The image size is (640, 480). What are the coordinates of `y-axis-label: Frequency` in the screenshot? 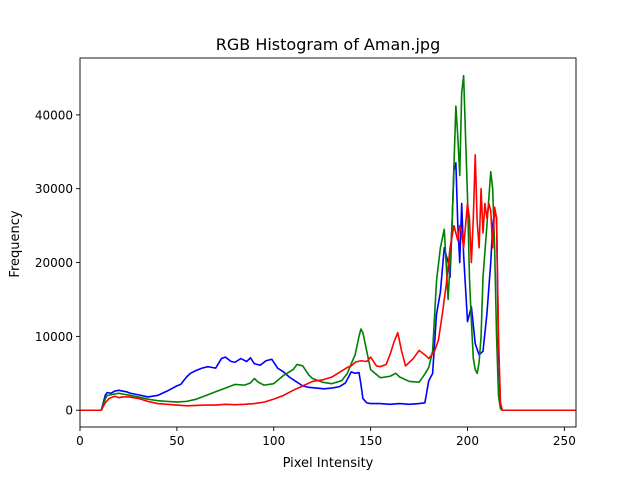 It's located at (15, 243).